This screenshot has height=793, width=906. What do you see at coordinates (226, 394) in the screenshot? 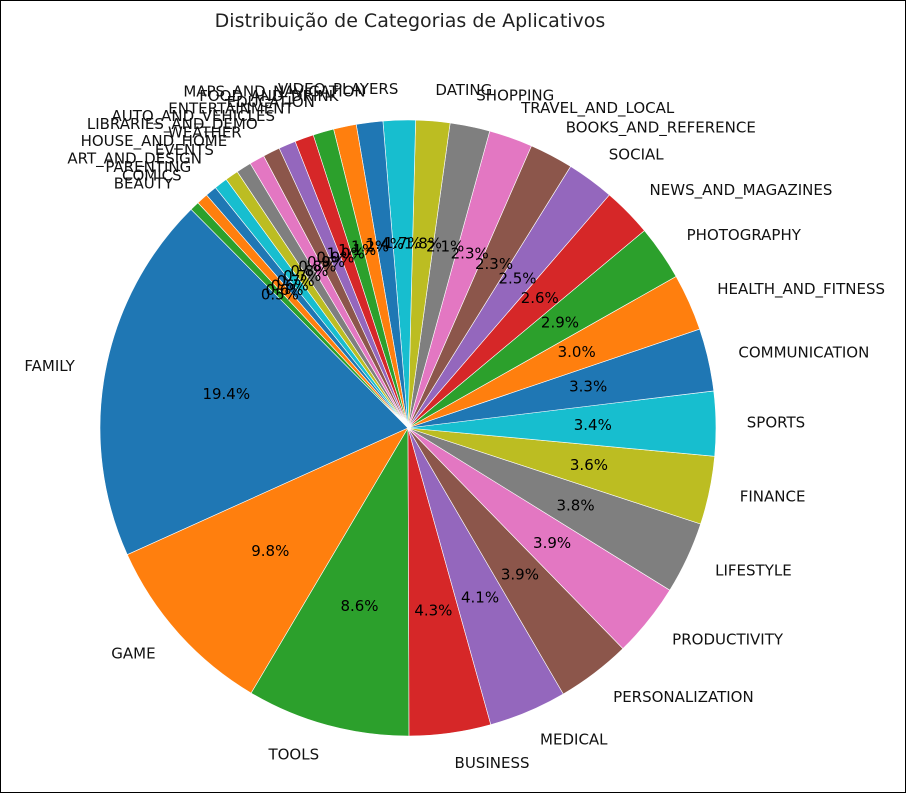
I see `slice-percent-family: 19.4%` at bounding box center [226, 394].